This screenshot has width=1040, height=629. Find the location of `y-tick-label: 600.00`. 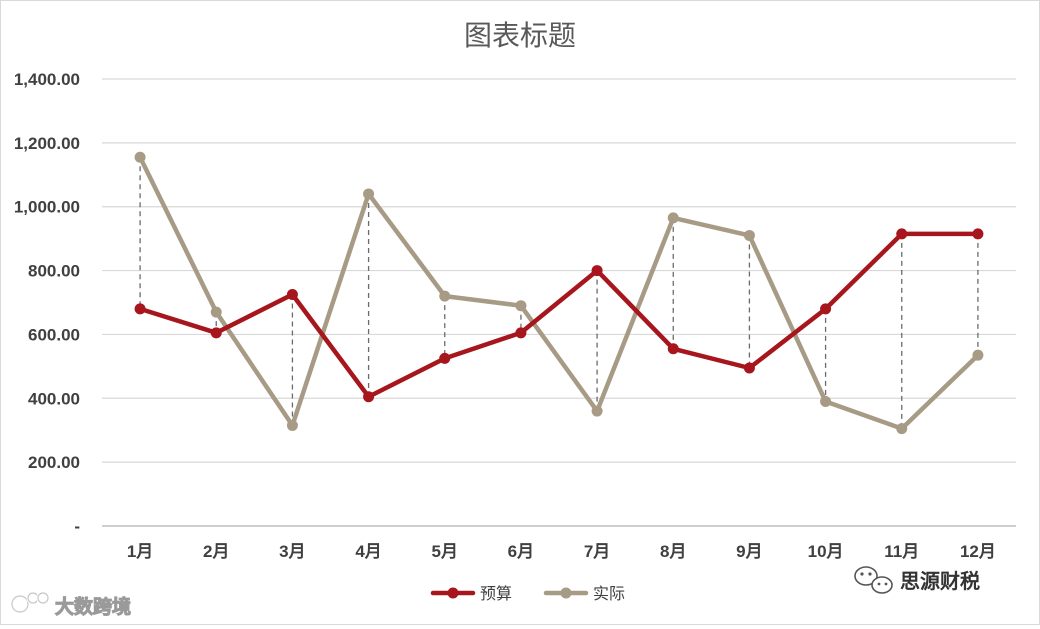

y-tick-label: 600.00 is located at coordinates (54, 334).